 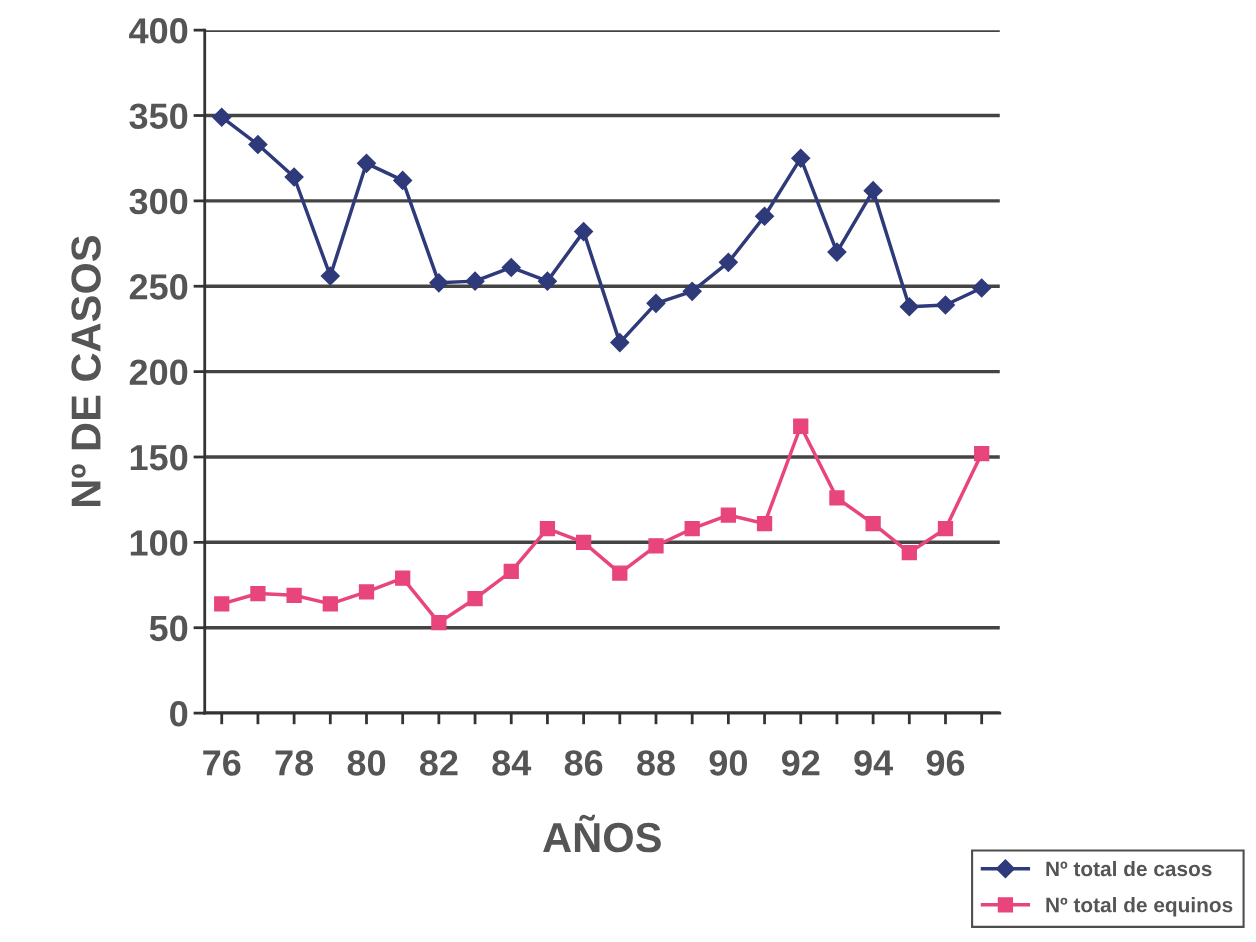 What do you see at coordinates (168, 628) in the screenshot?
I see `y-tick-label: 50` at bounding box center [168, 628].